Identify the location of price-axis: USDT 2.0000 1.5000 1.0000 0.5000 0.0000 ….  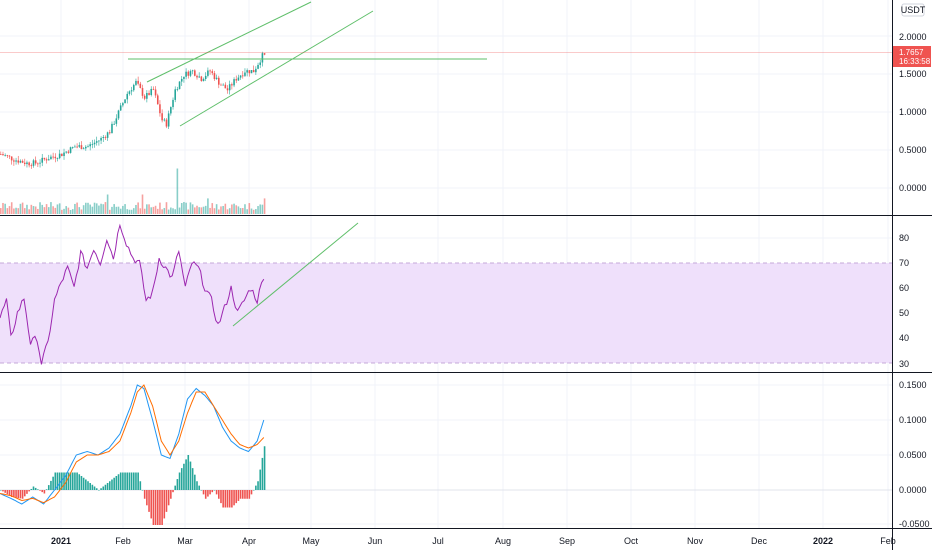
(912, 98).